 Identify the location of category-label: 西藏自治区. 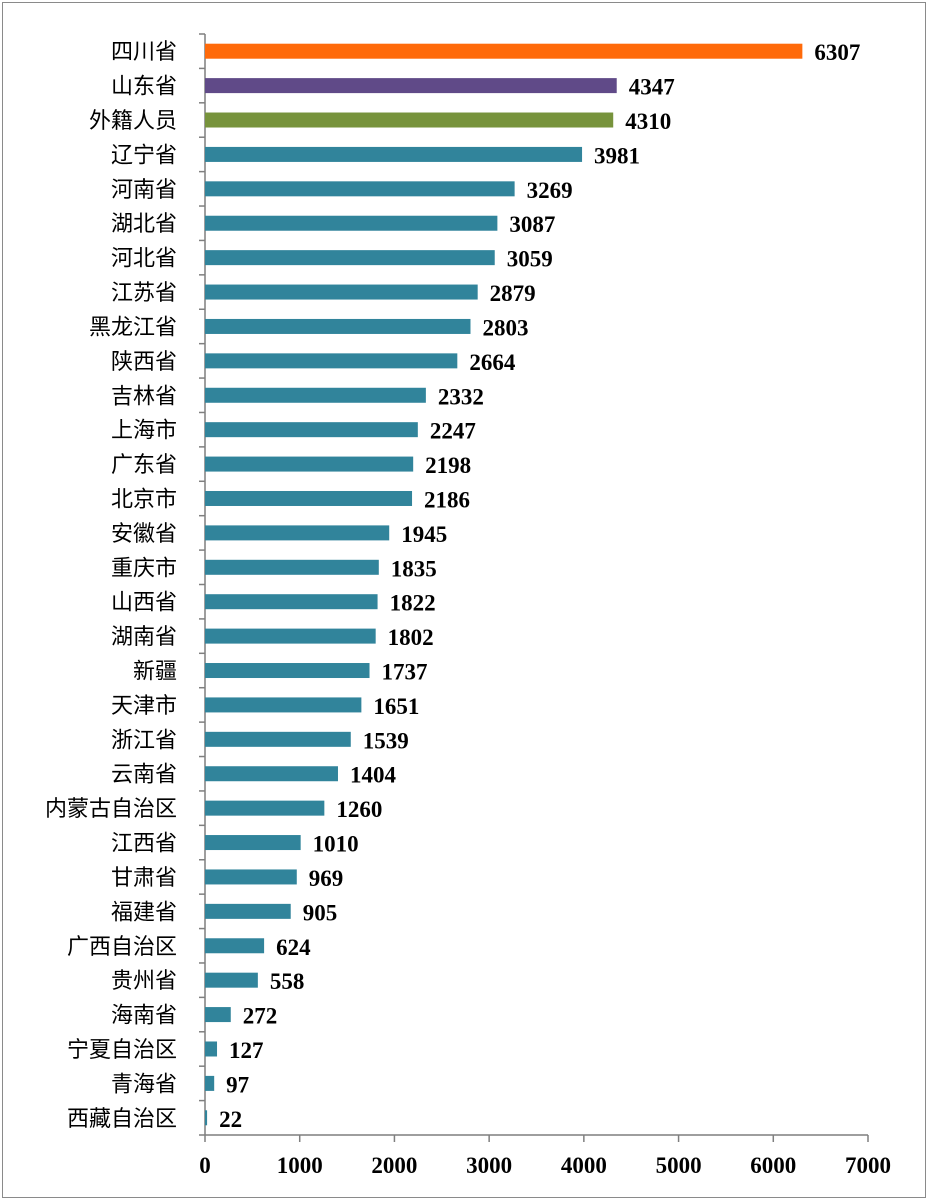
(122, 1119).